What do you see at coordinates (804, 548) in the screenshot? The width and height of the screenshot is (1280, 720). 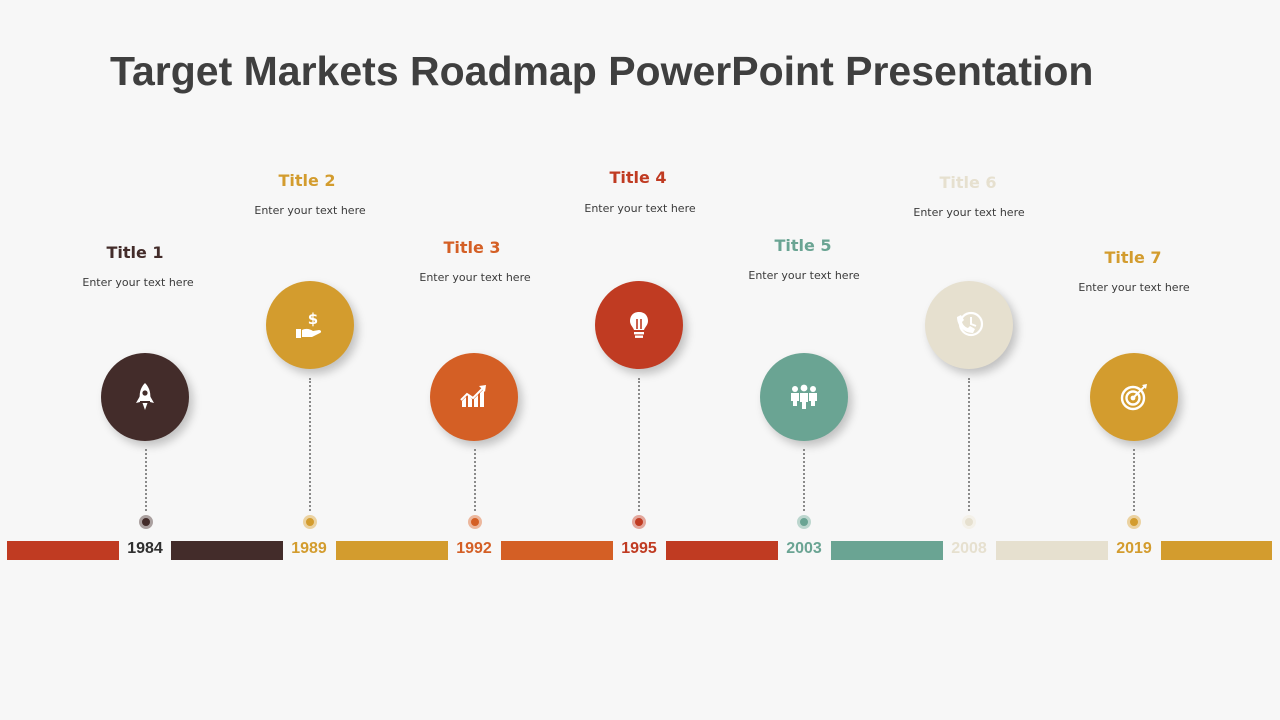 I see `milestone-year: 2003` at bounding box center [804, 548].